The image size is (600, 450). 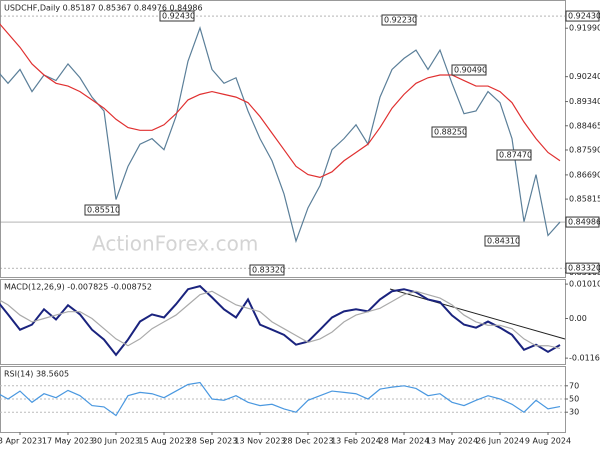 What do you see at coordinates (356, 441) in the screenshot?
I see `x-tick-label: 13 Feb 2024` at bounding box center [356, 441].